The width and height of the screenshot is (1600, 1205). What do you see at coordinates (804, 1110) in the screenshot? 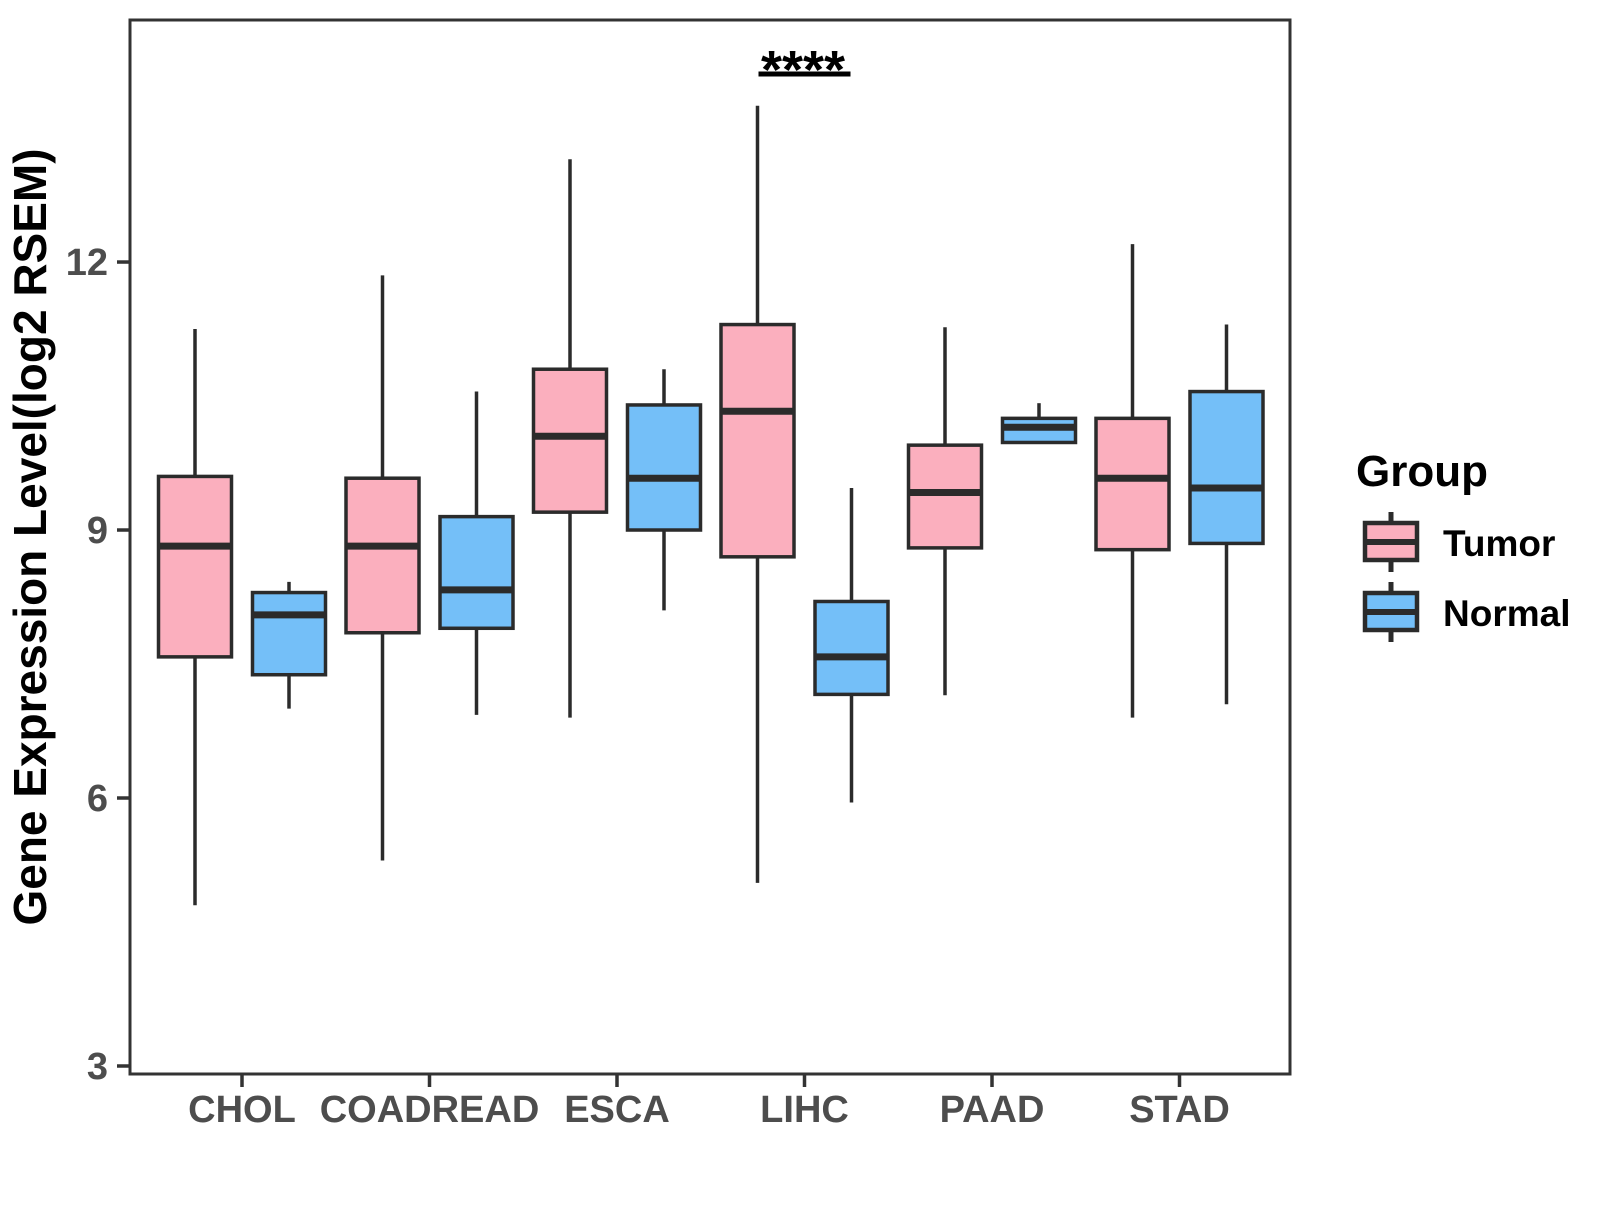
I see `x-tick-label-LIHC: LIHC` at bounding box center [804, 1110].